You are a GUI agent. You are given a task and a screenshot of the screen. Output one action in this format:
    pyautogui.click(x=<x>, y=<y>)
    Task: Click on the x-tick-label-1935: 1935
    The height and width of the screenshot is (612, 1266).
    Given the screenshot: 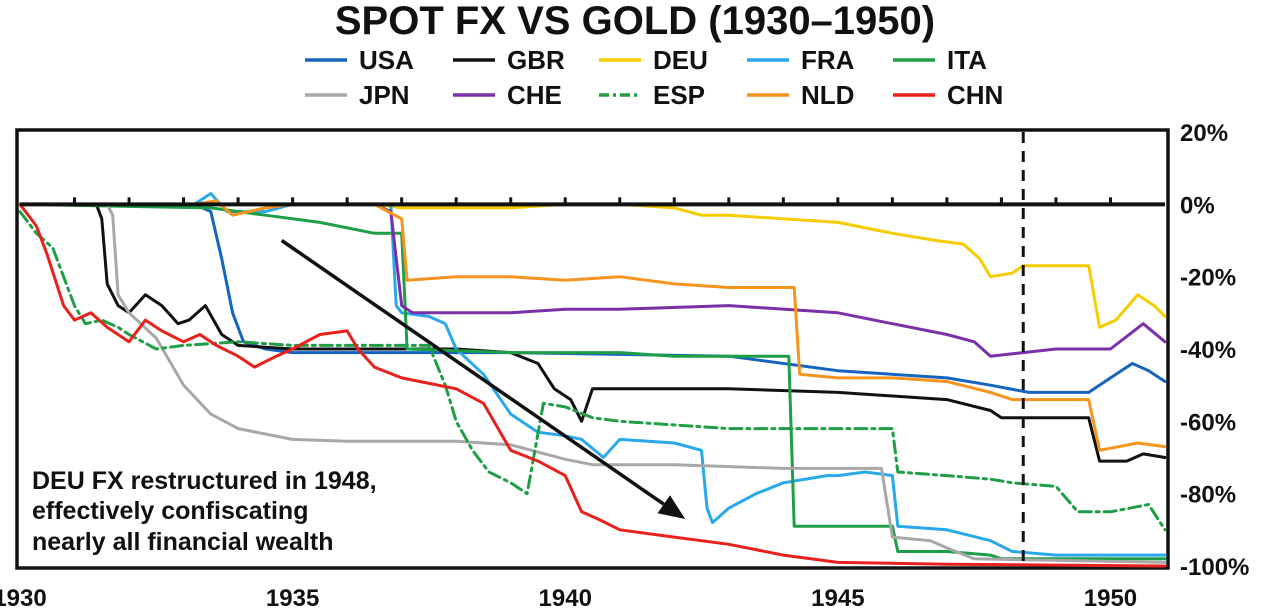 What is the action you would take?
    pyautogui.click(x=292, y=598)
    